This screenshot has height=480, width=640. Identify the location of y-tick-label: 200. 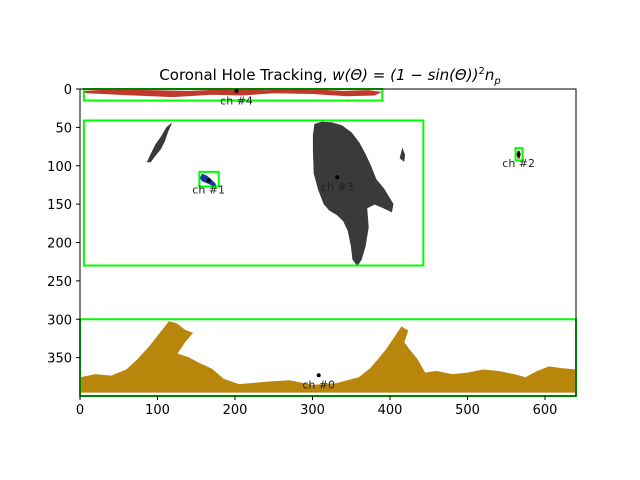
(59, 244).